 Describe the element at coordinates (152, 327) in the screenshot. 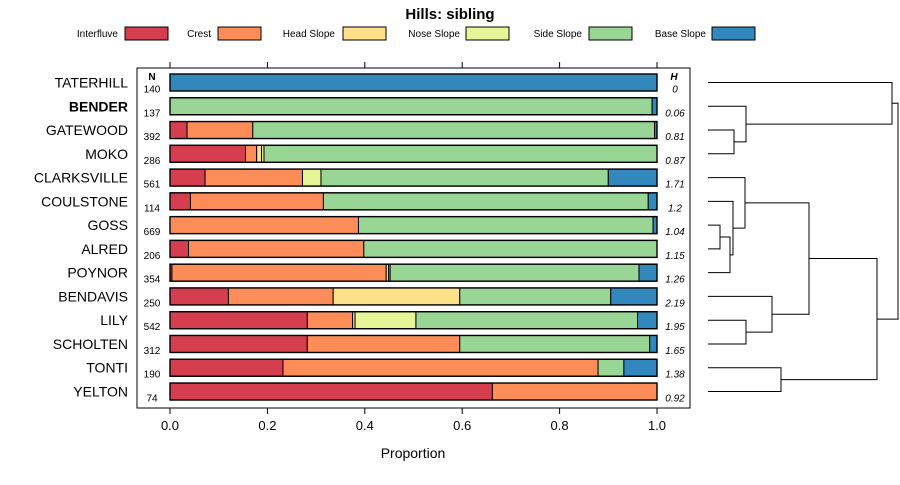

I see `n-label-10: 542` at that location.